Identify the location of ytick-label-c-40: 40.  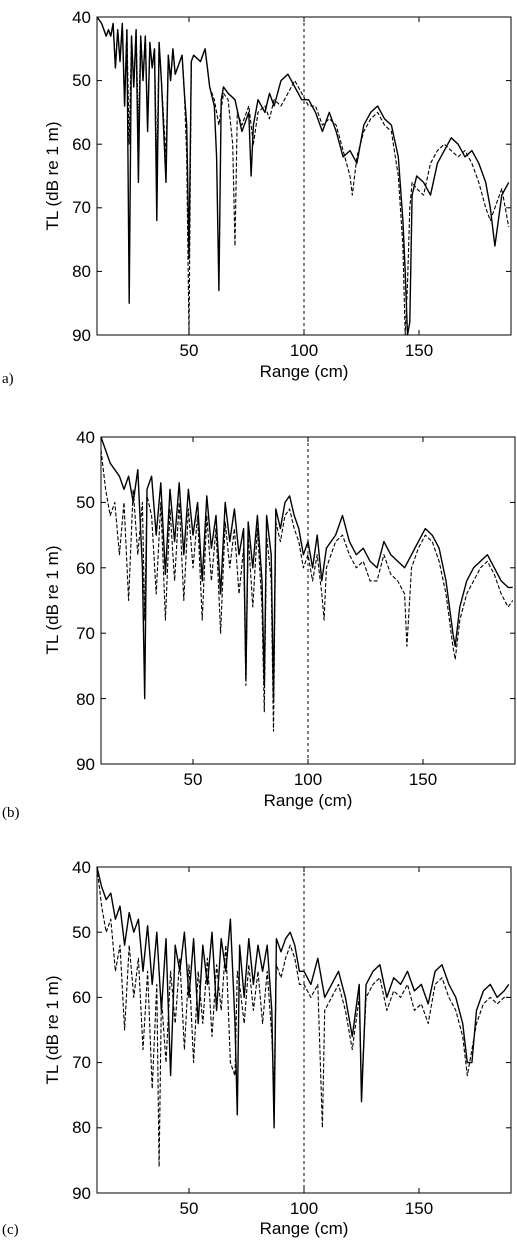
(81, 867).